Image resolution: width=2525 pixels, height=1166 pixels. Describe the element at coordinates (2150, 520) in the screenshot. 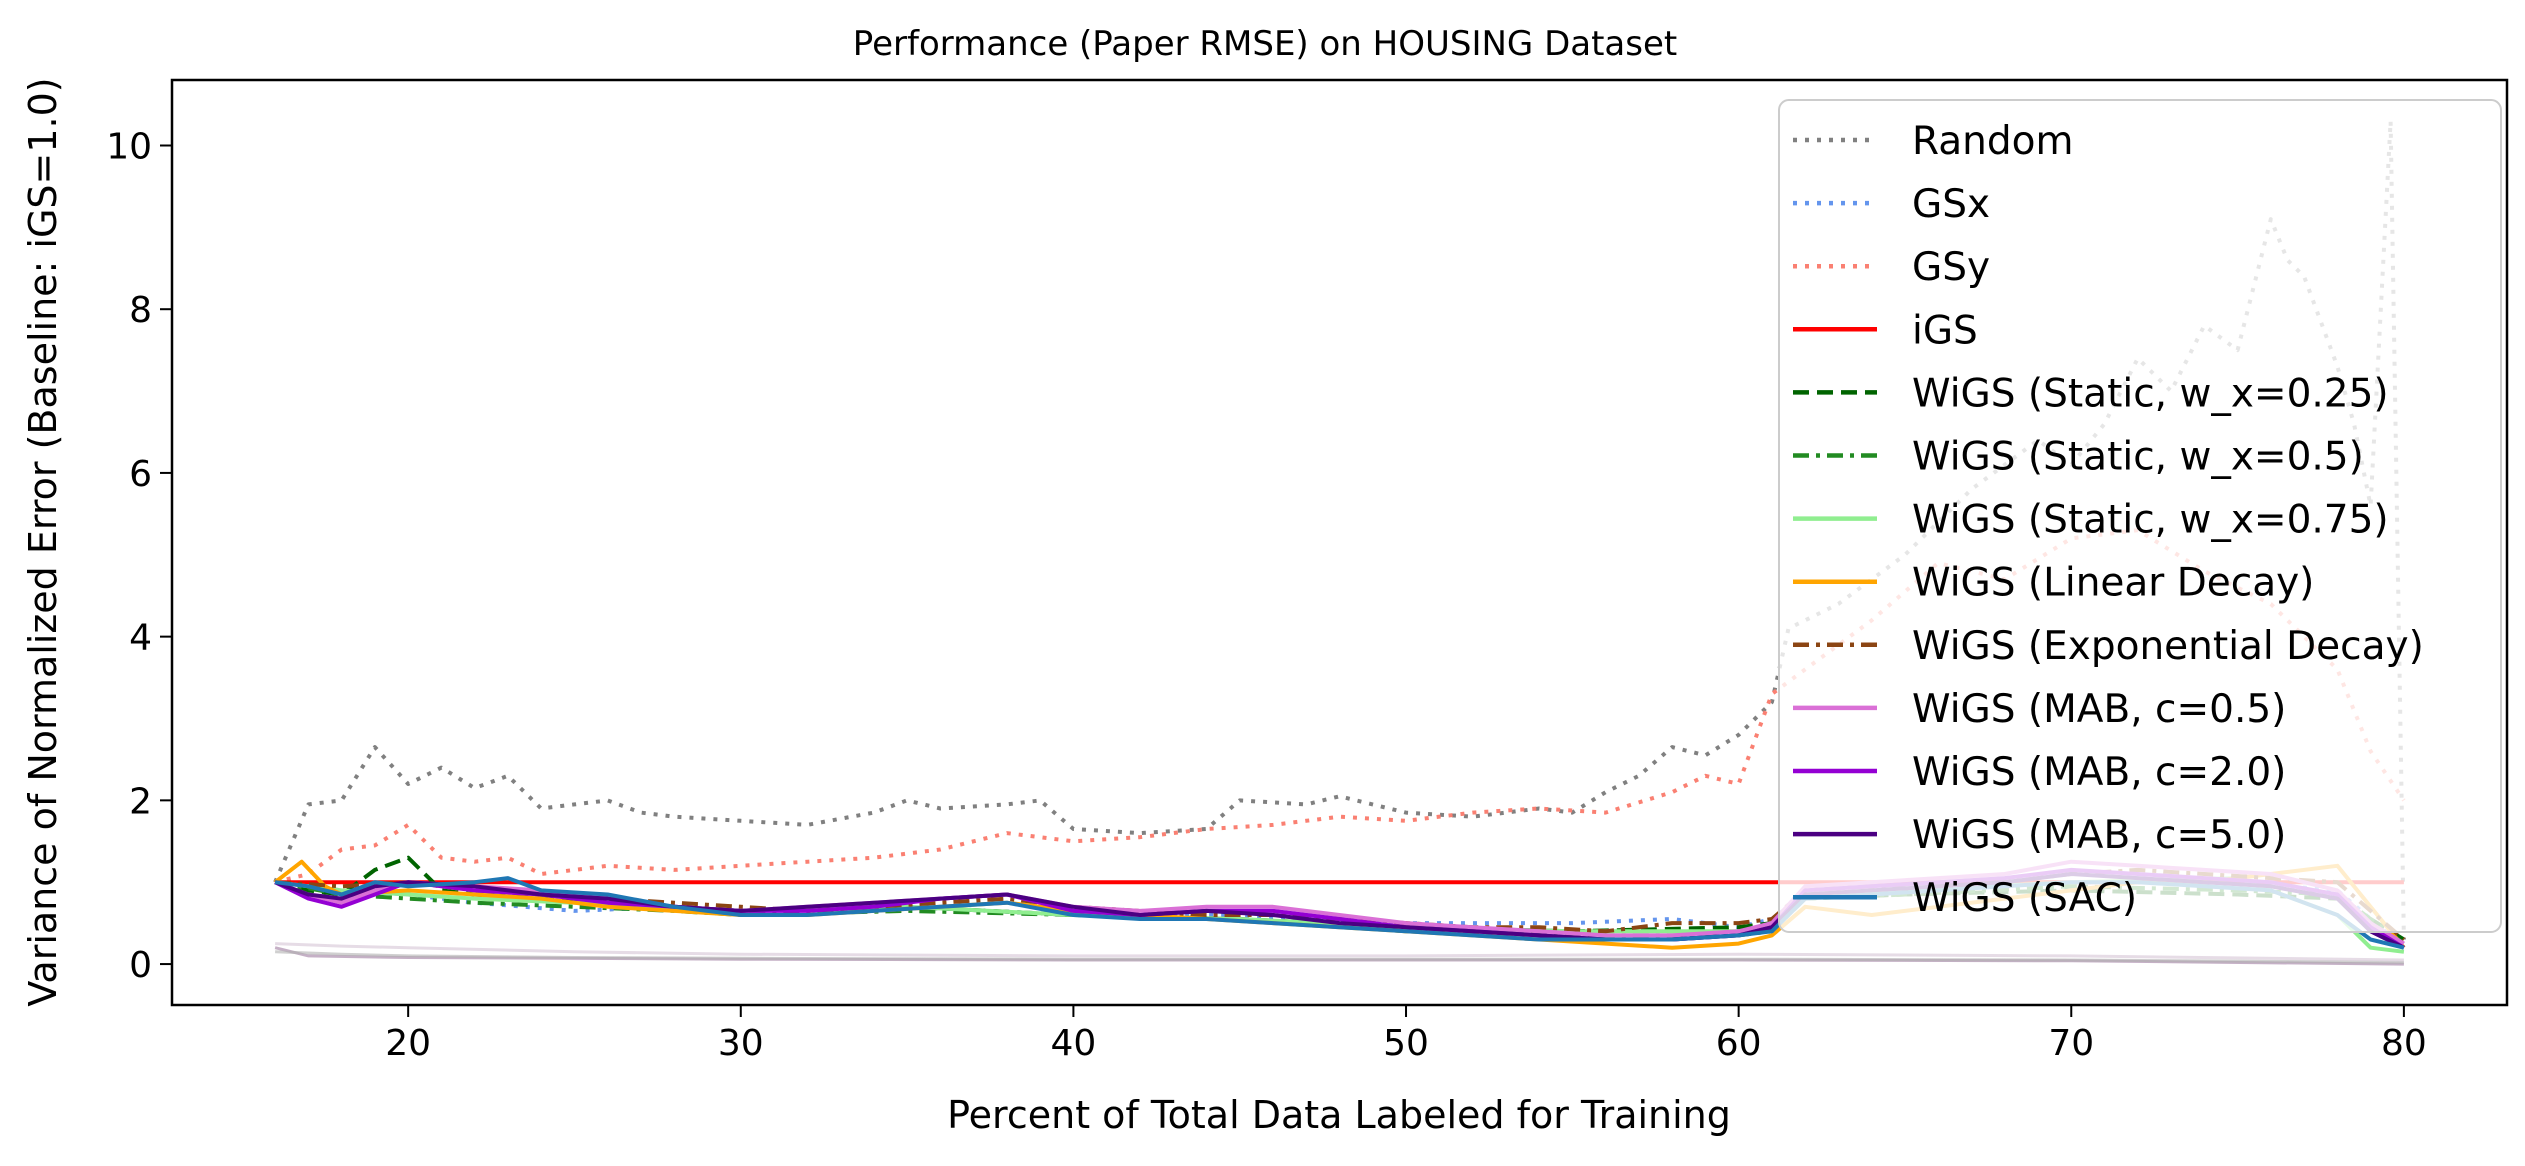

I see `legend-label-7: WiGS (Static, w_x=0.75)` at that location.